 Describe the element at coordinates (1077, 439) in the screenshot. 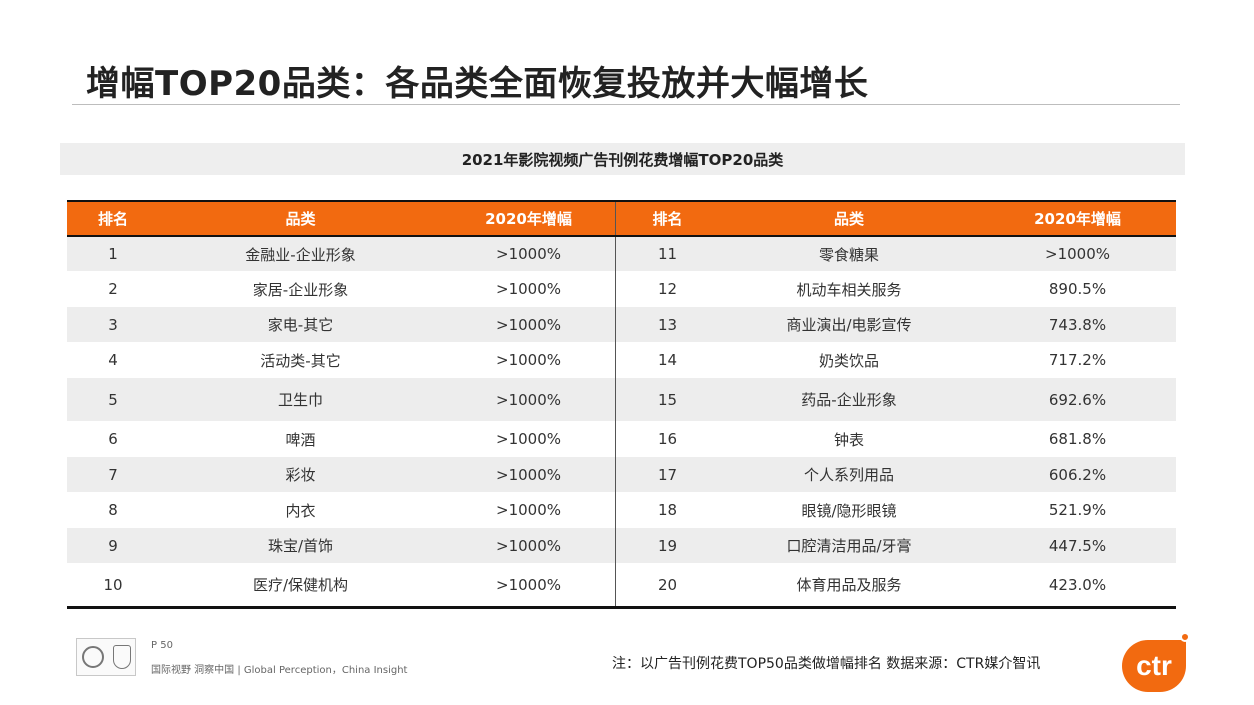

I see `growth-cell: 681.8%` at that location.